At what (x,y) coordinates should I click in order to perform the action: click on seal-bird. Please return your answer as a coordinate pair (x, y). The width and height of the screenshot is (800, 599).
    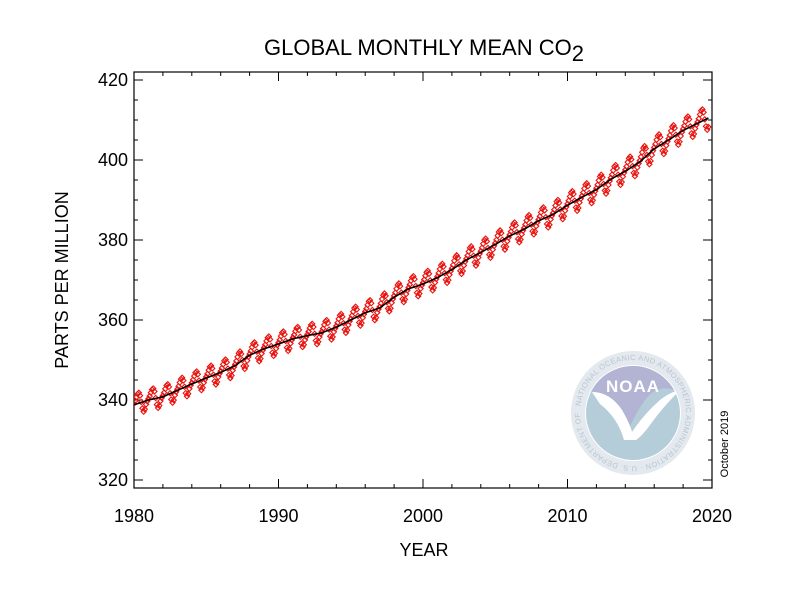
    Looking at the image, I should click on (636, 415).